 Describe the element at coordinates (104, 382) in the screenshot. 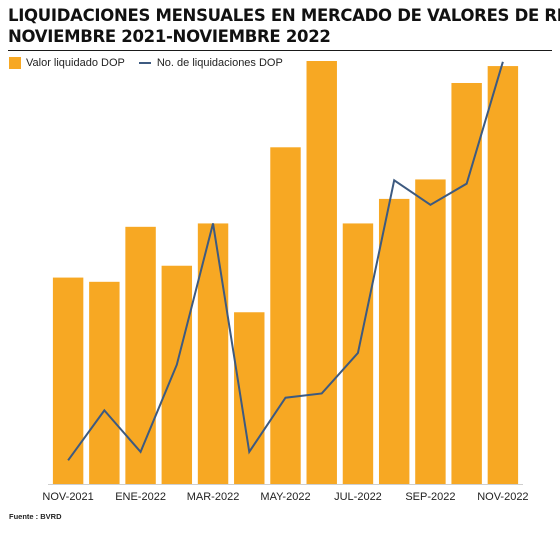

I see `bar-dic-2021` at that location.